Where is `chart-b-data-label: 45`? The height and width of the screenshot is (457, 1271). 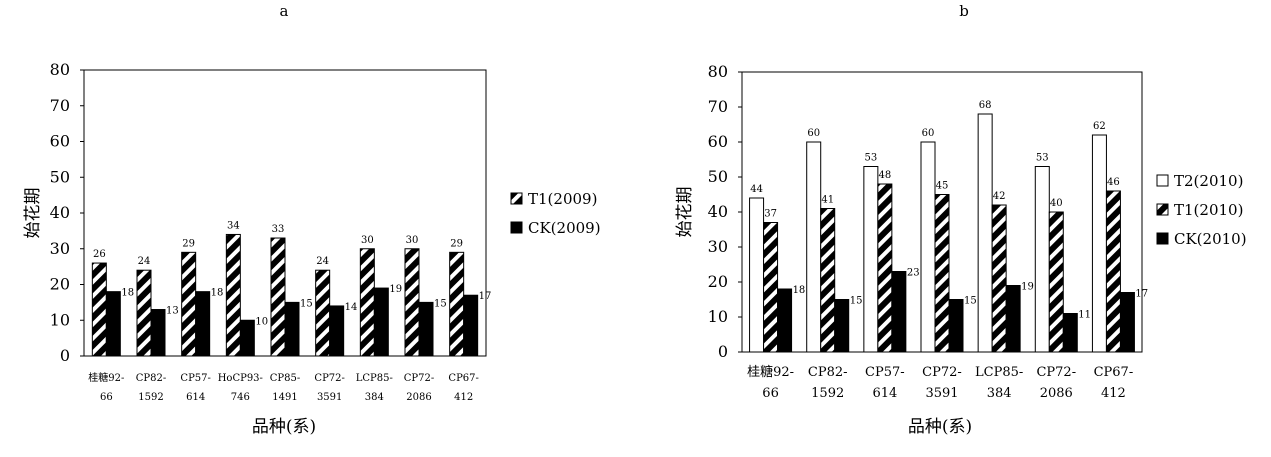
chart-b-data-label: 45 is located at coordinates (942, 186).